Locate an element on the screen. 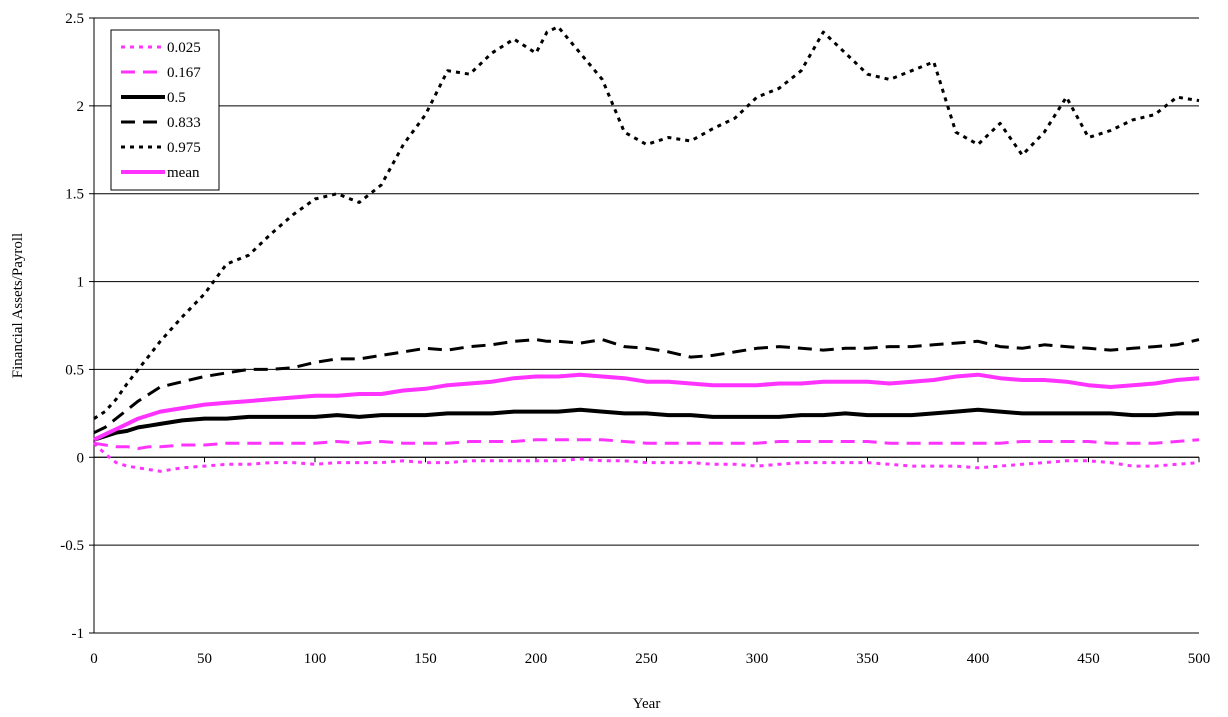  x-tick-label-10: 500 is located at coordinates (1199, 659).